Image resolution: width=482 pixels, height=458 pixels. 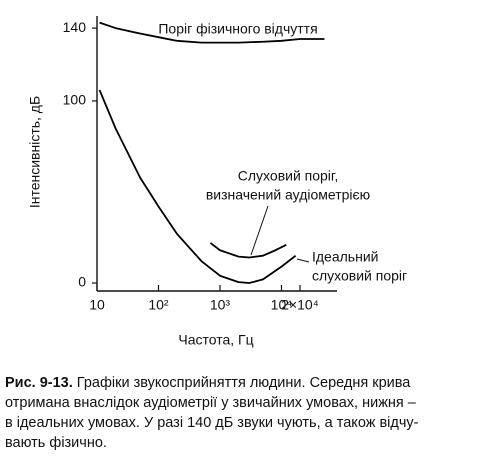 I want to click on annotation: Слуховий поріг,, so click(x=288, y=176).